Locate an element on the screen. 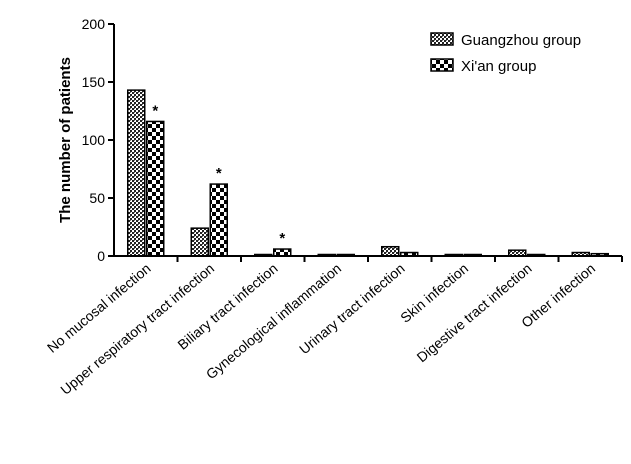 Image resolution: width=631 pixels, height=464 pixels. y-tick-label: 150 is located at coordinates (94, 82).